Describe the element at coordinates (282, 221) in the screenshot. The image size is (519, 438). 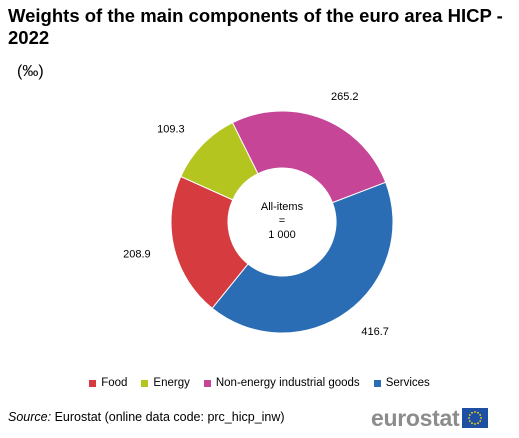
I see `center-label-equals: =` at that location.